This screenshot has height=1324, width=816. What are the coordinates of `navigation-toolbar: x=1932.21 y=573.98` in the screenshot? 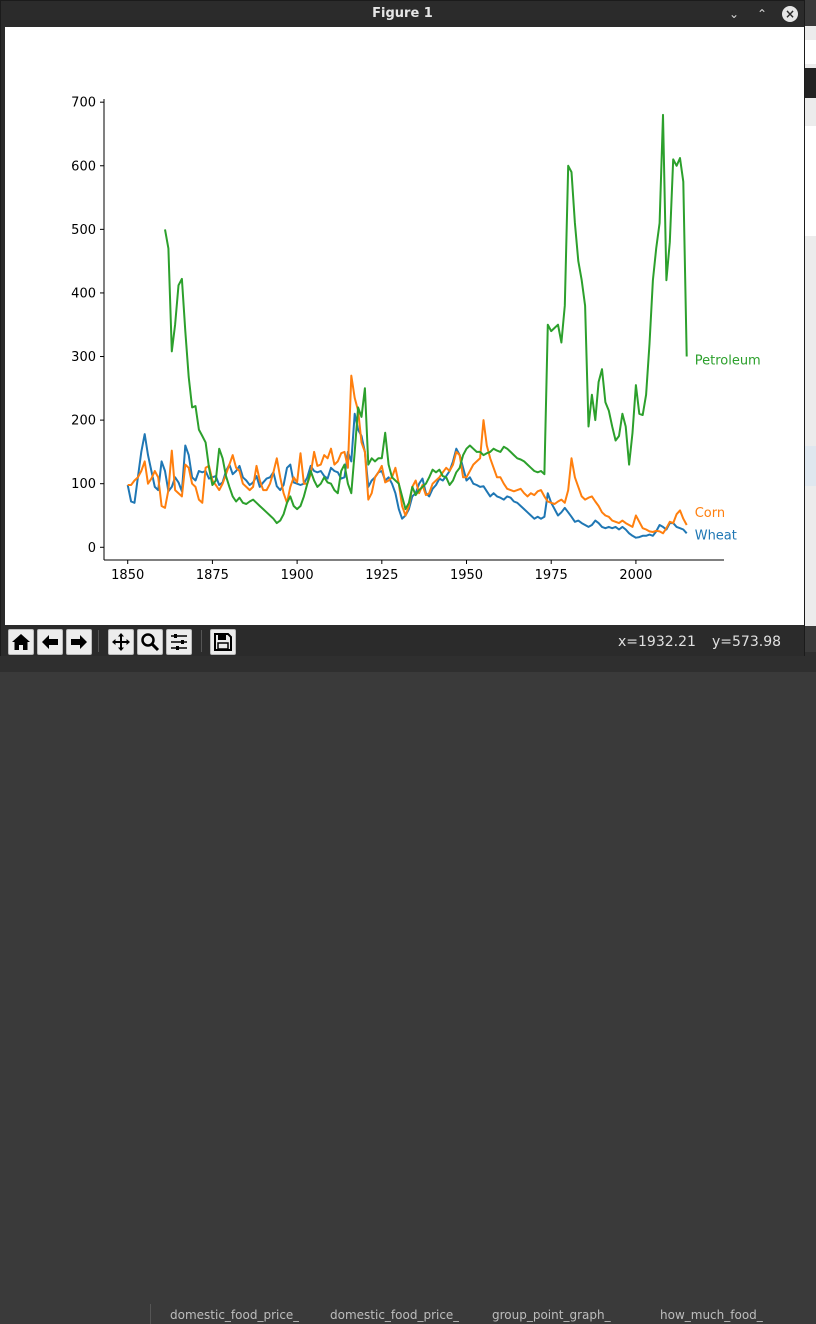 It's located at (402, 641).